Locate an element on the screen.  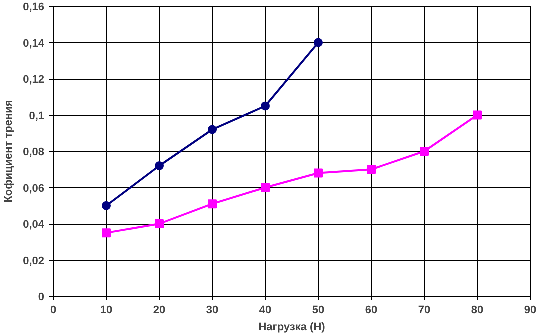
y-tick-label: 0,14 is located at coordinates (34, 44).